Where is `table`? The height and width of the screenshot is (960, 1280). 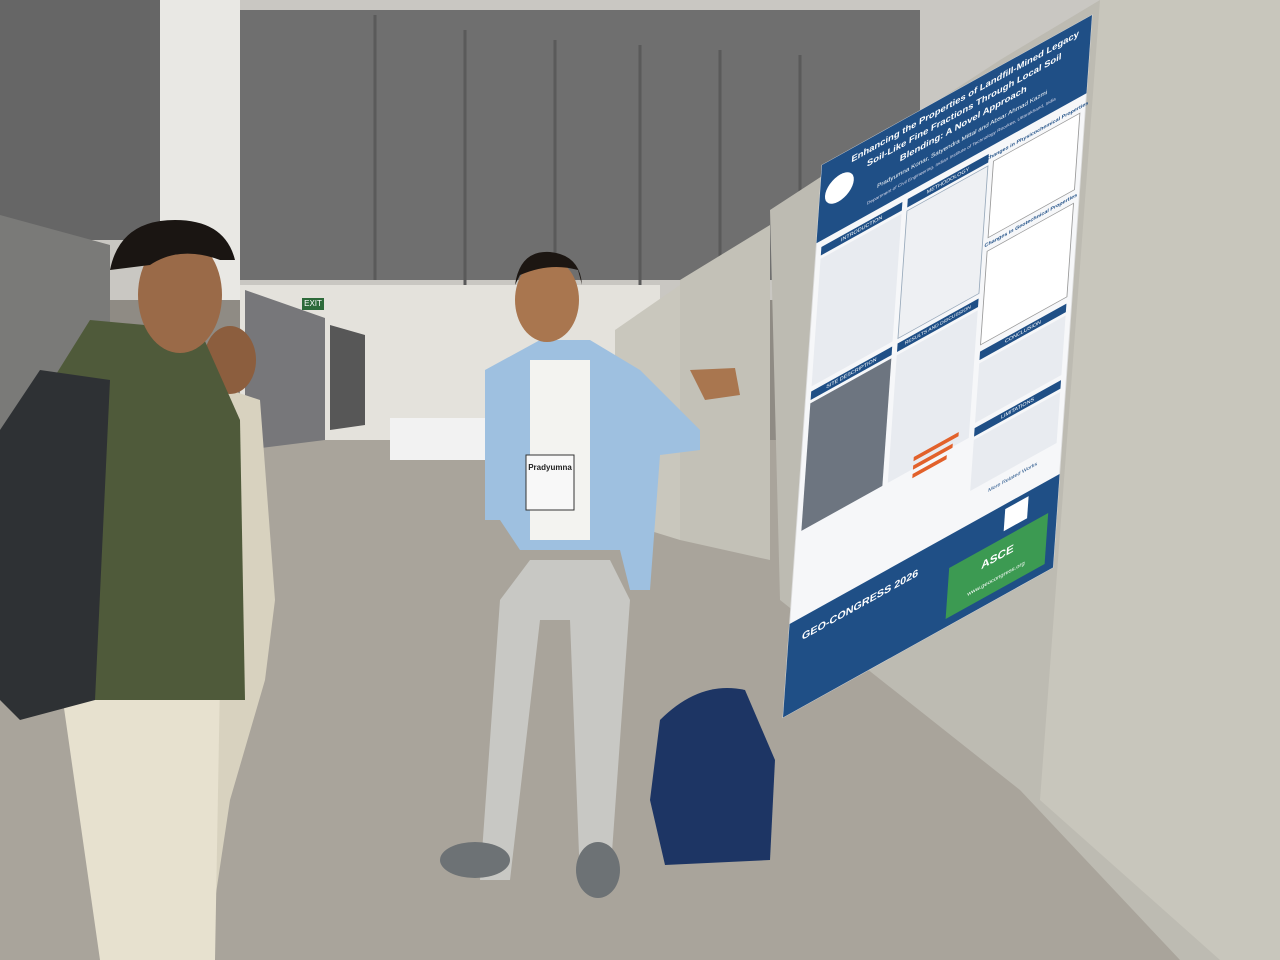
table is located at coordinates (437, 439).